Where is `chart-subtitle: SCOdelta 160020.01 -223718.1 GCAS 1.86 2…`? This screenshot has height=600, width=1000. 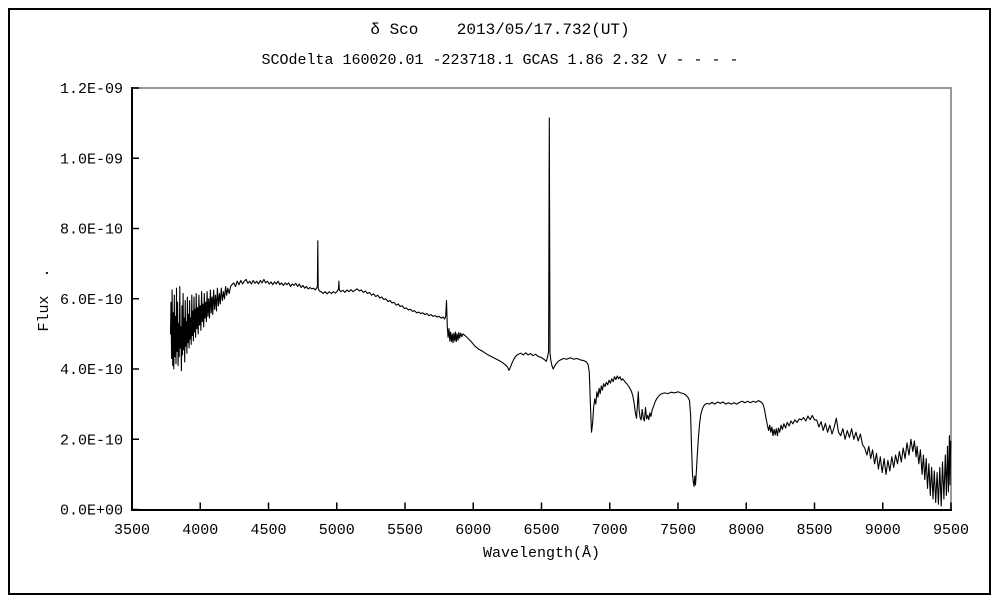 chart-subtitle: SCOdelta 160020.01 -223718.1 GCAS 1.86 2… is located at coordinates (500, 60).